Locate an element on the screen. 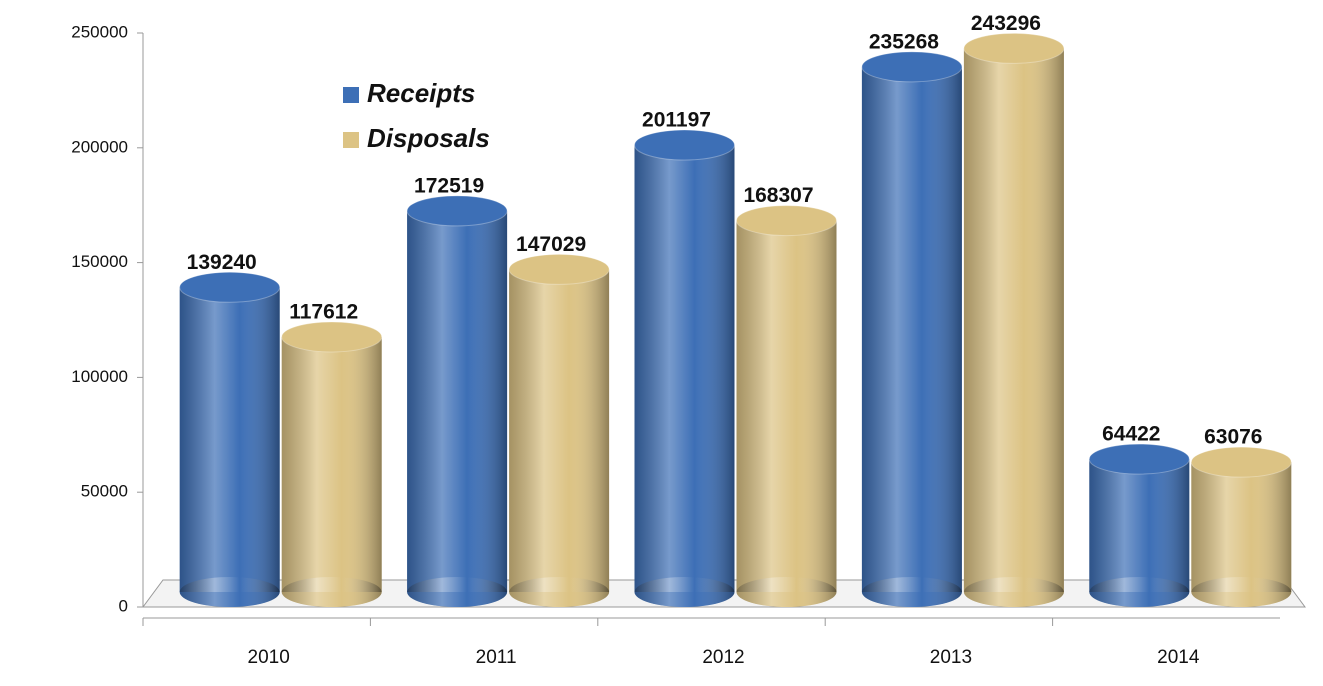 The image size is (1323, 686). data-label: 63076 is located at coordinates (1233, 437).